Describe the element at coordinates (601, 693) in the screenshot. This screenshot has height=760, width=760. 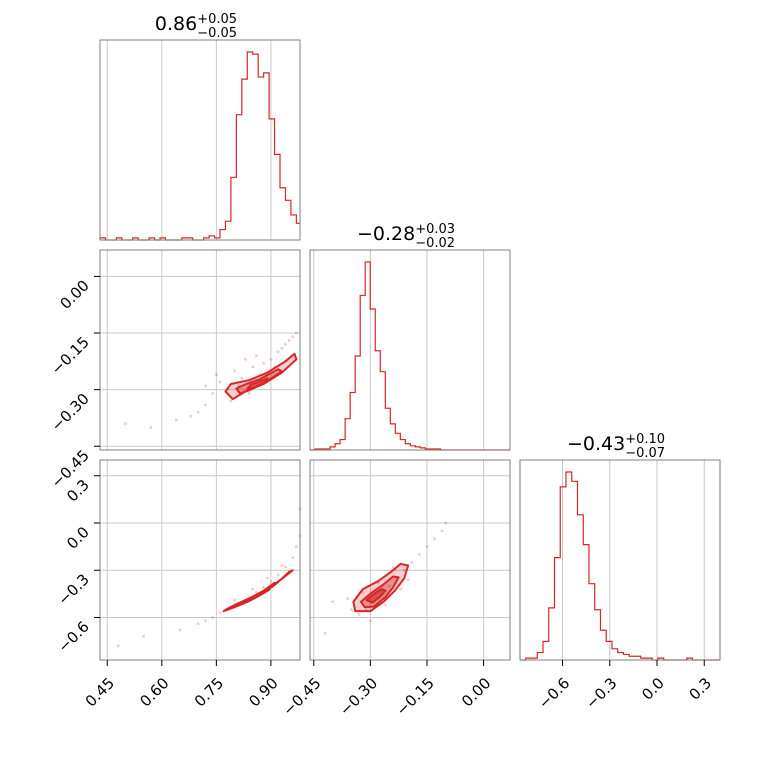
I see `x-2-tick-label-1: −0.3` at that location.